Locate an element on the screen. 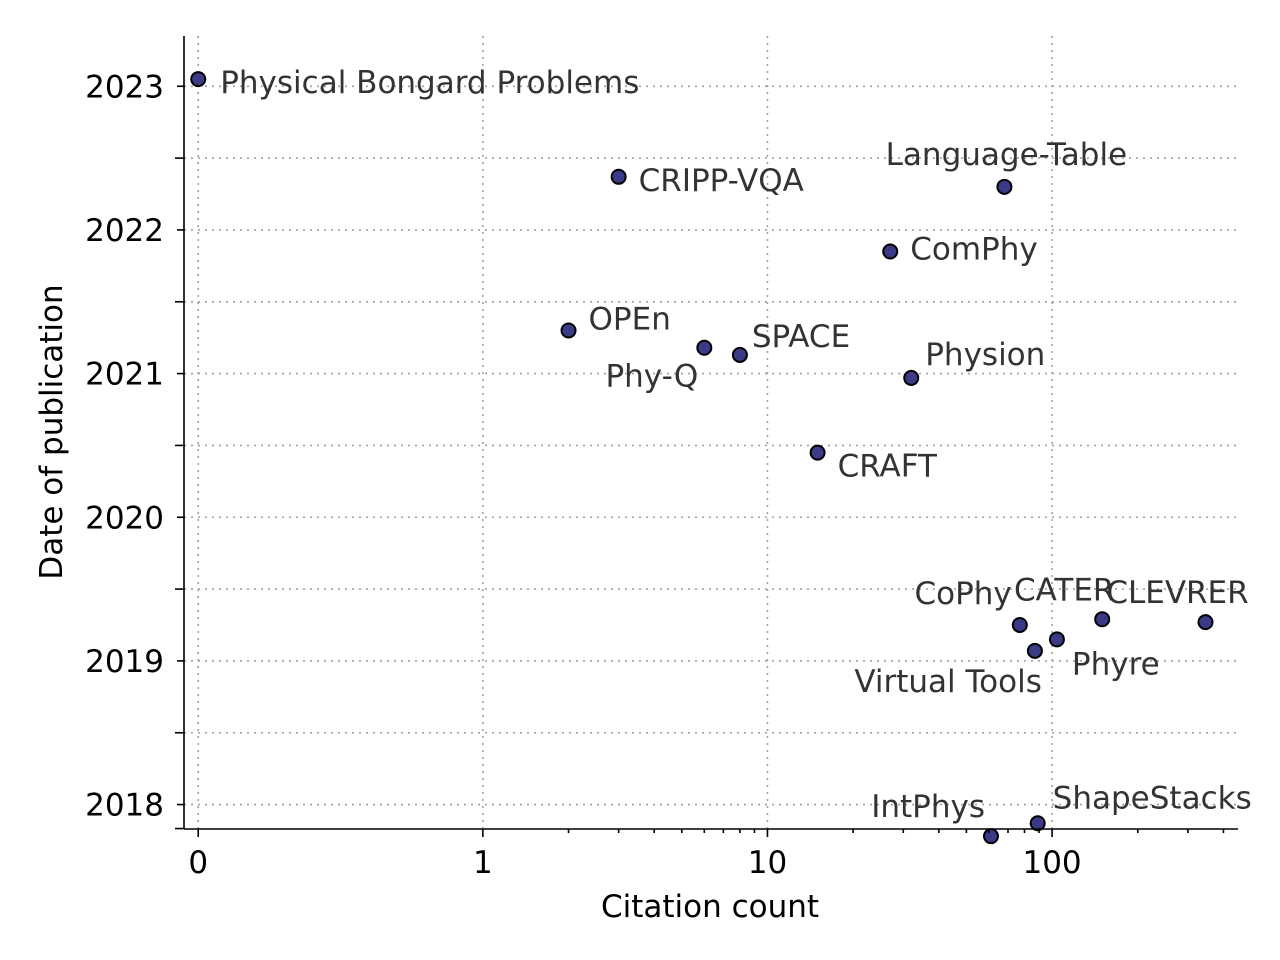  x-axis-title: Citation count is located at coordinates (710, 907).